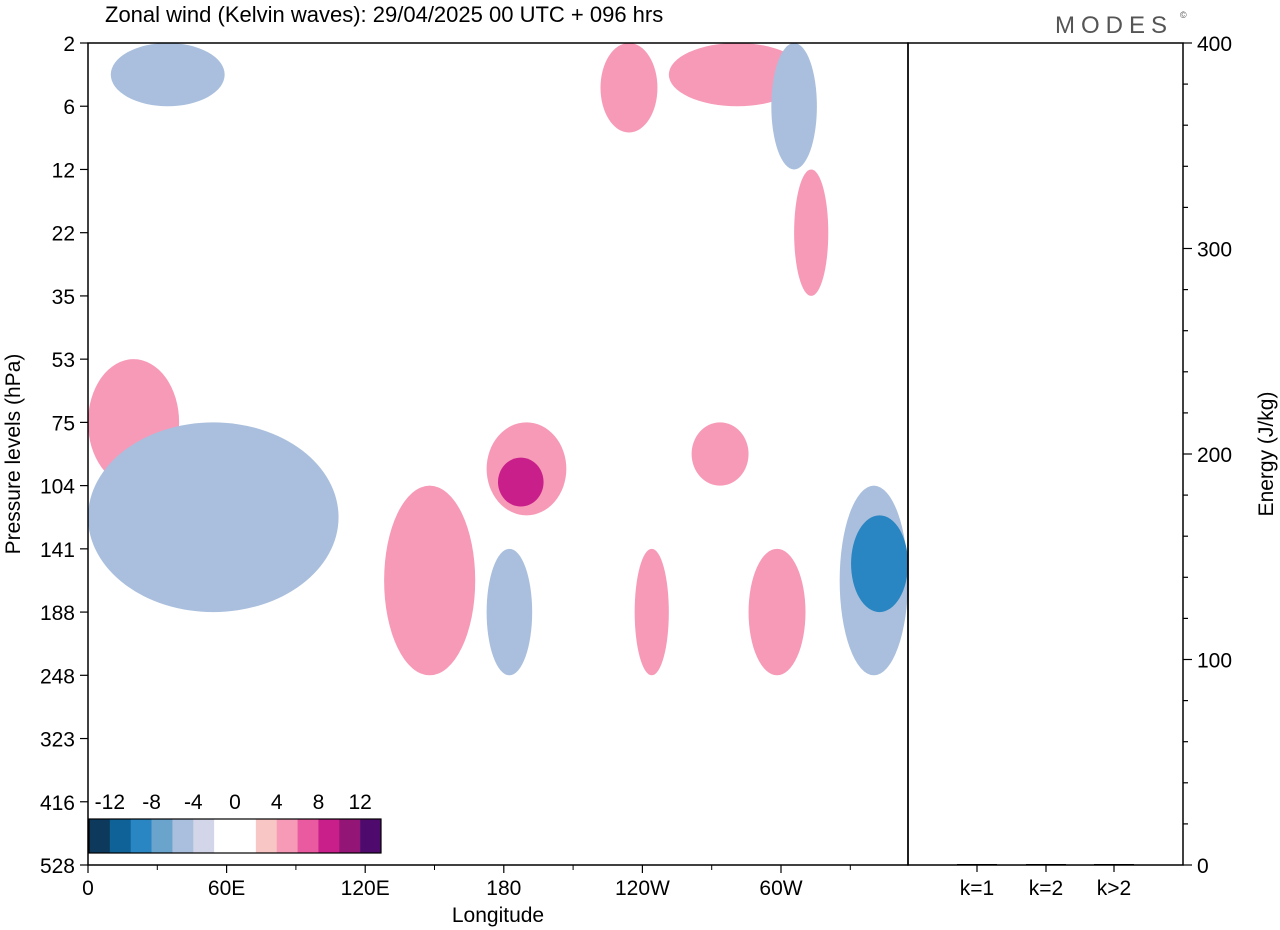  Describe the element at coordinates (1214, 44) in the screenshot. I see `energy-tick-label: 400` at that location.